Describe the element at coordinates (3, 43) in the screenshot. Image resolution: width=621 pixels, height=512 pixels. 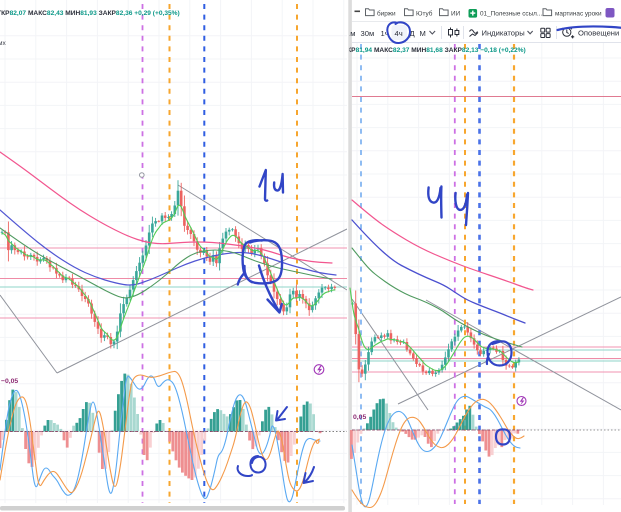
I see `svg-text: мх` at that location.